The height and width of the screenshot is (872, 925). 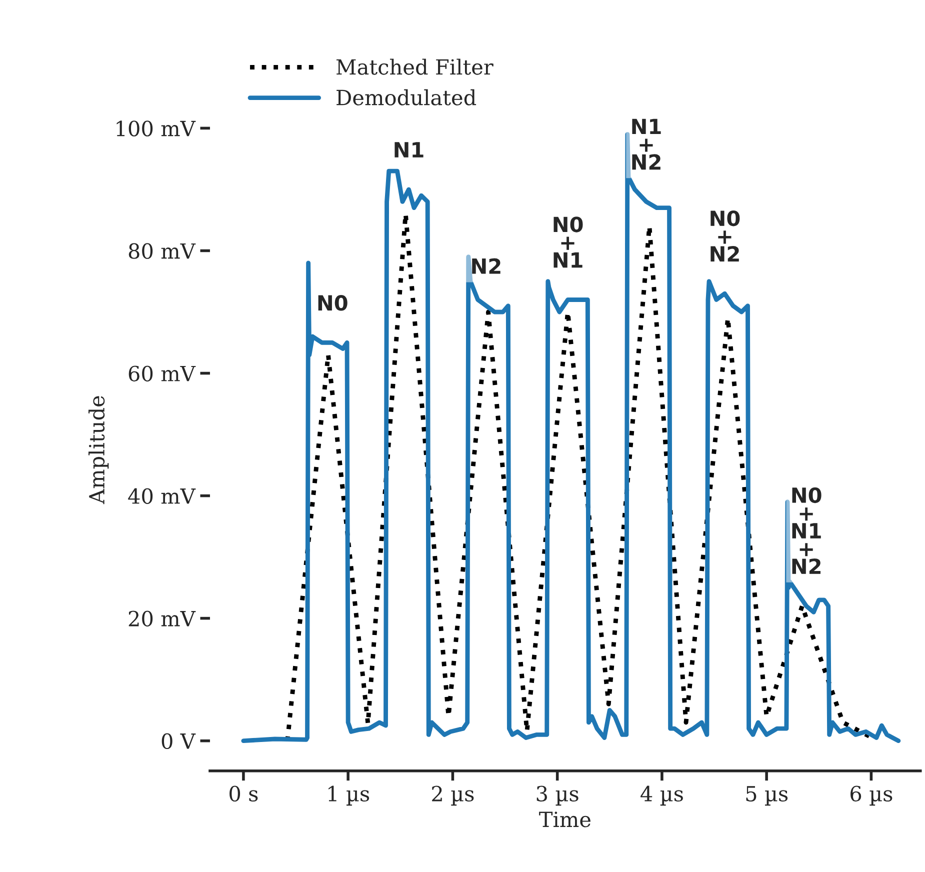 What do you see at coordinates (409, 150) in the screenshot?
I see `annotation: N1` at bounding box center [409, 150].